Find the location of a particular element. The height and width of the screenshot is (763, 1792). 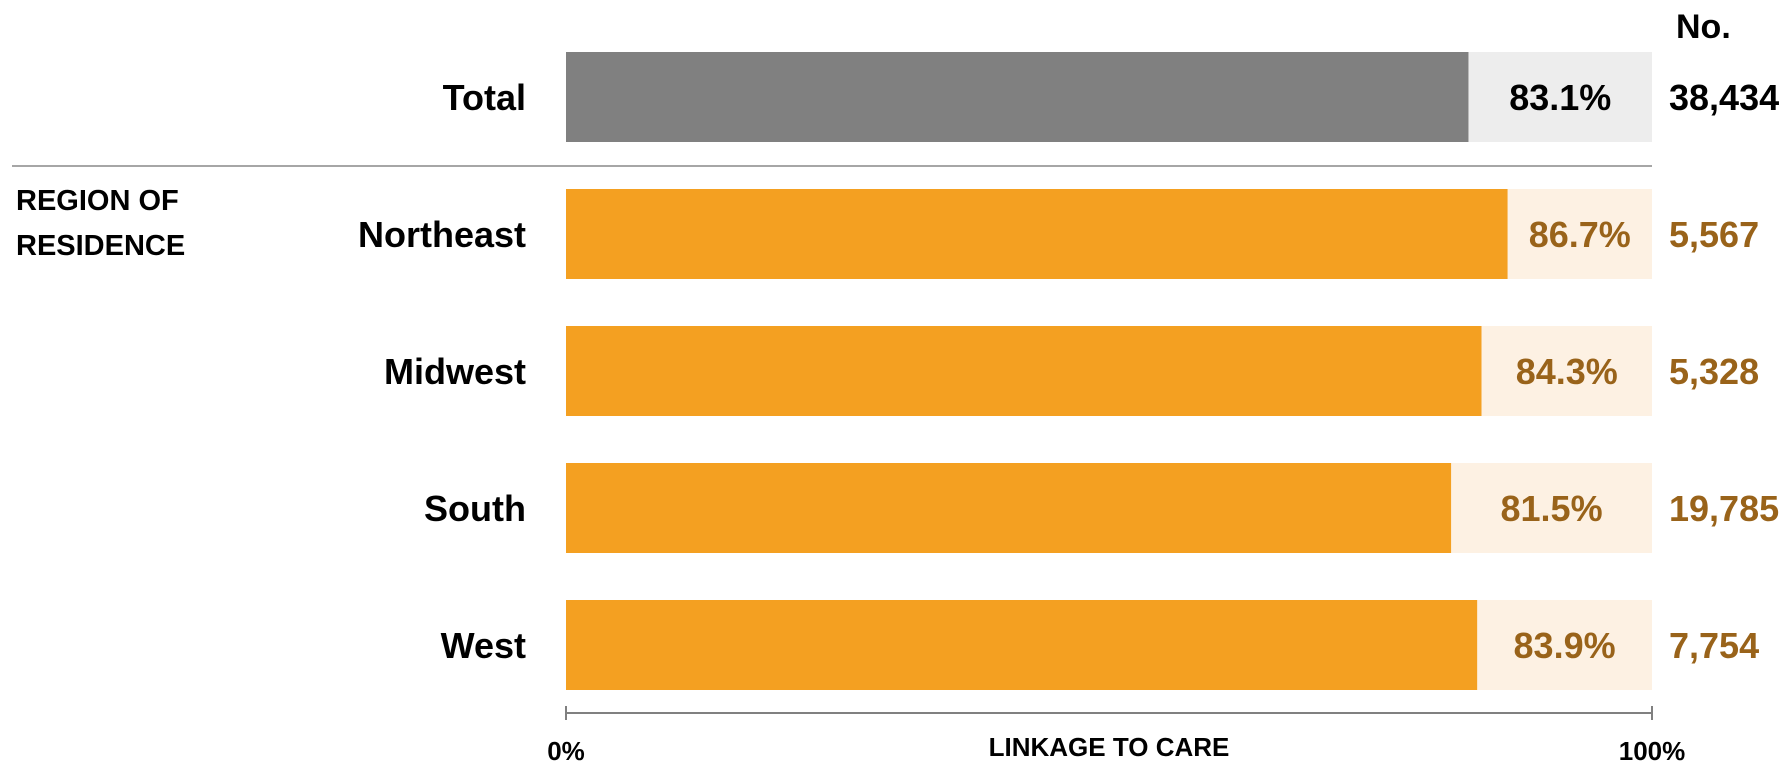

count-label-south: 19,785 is located at coordinates (1724, 508).